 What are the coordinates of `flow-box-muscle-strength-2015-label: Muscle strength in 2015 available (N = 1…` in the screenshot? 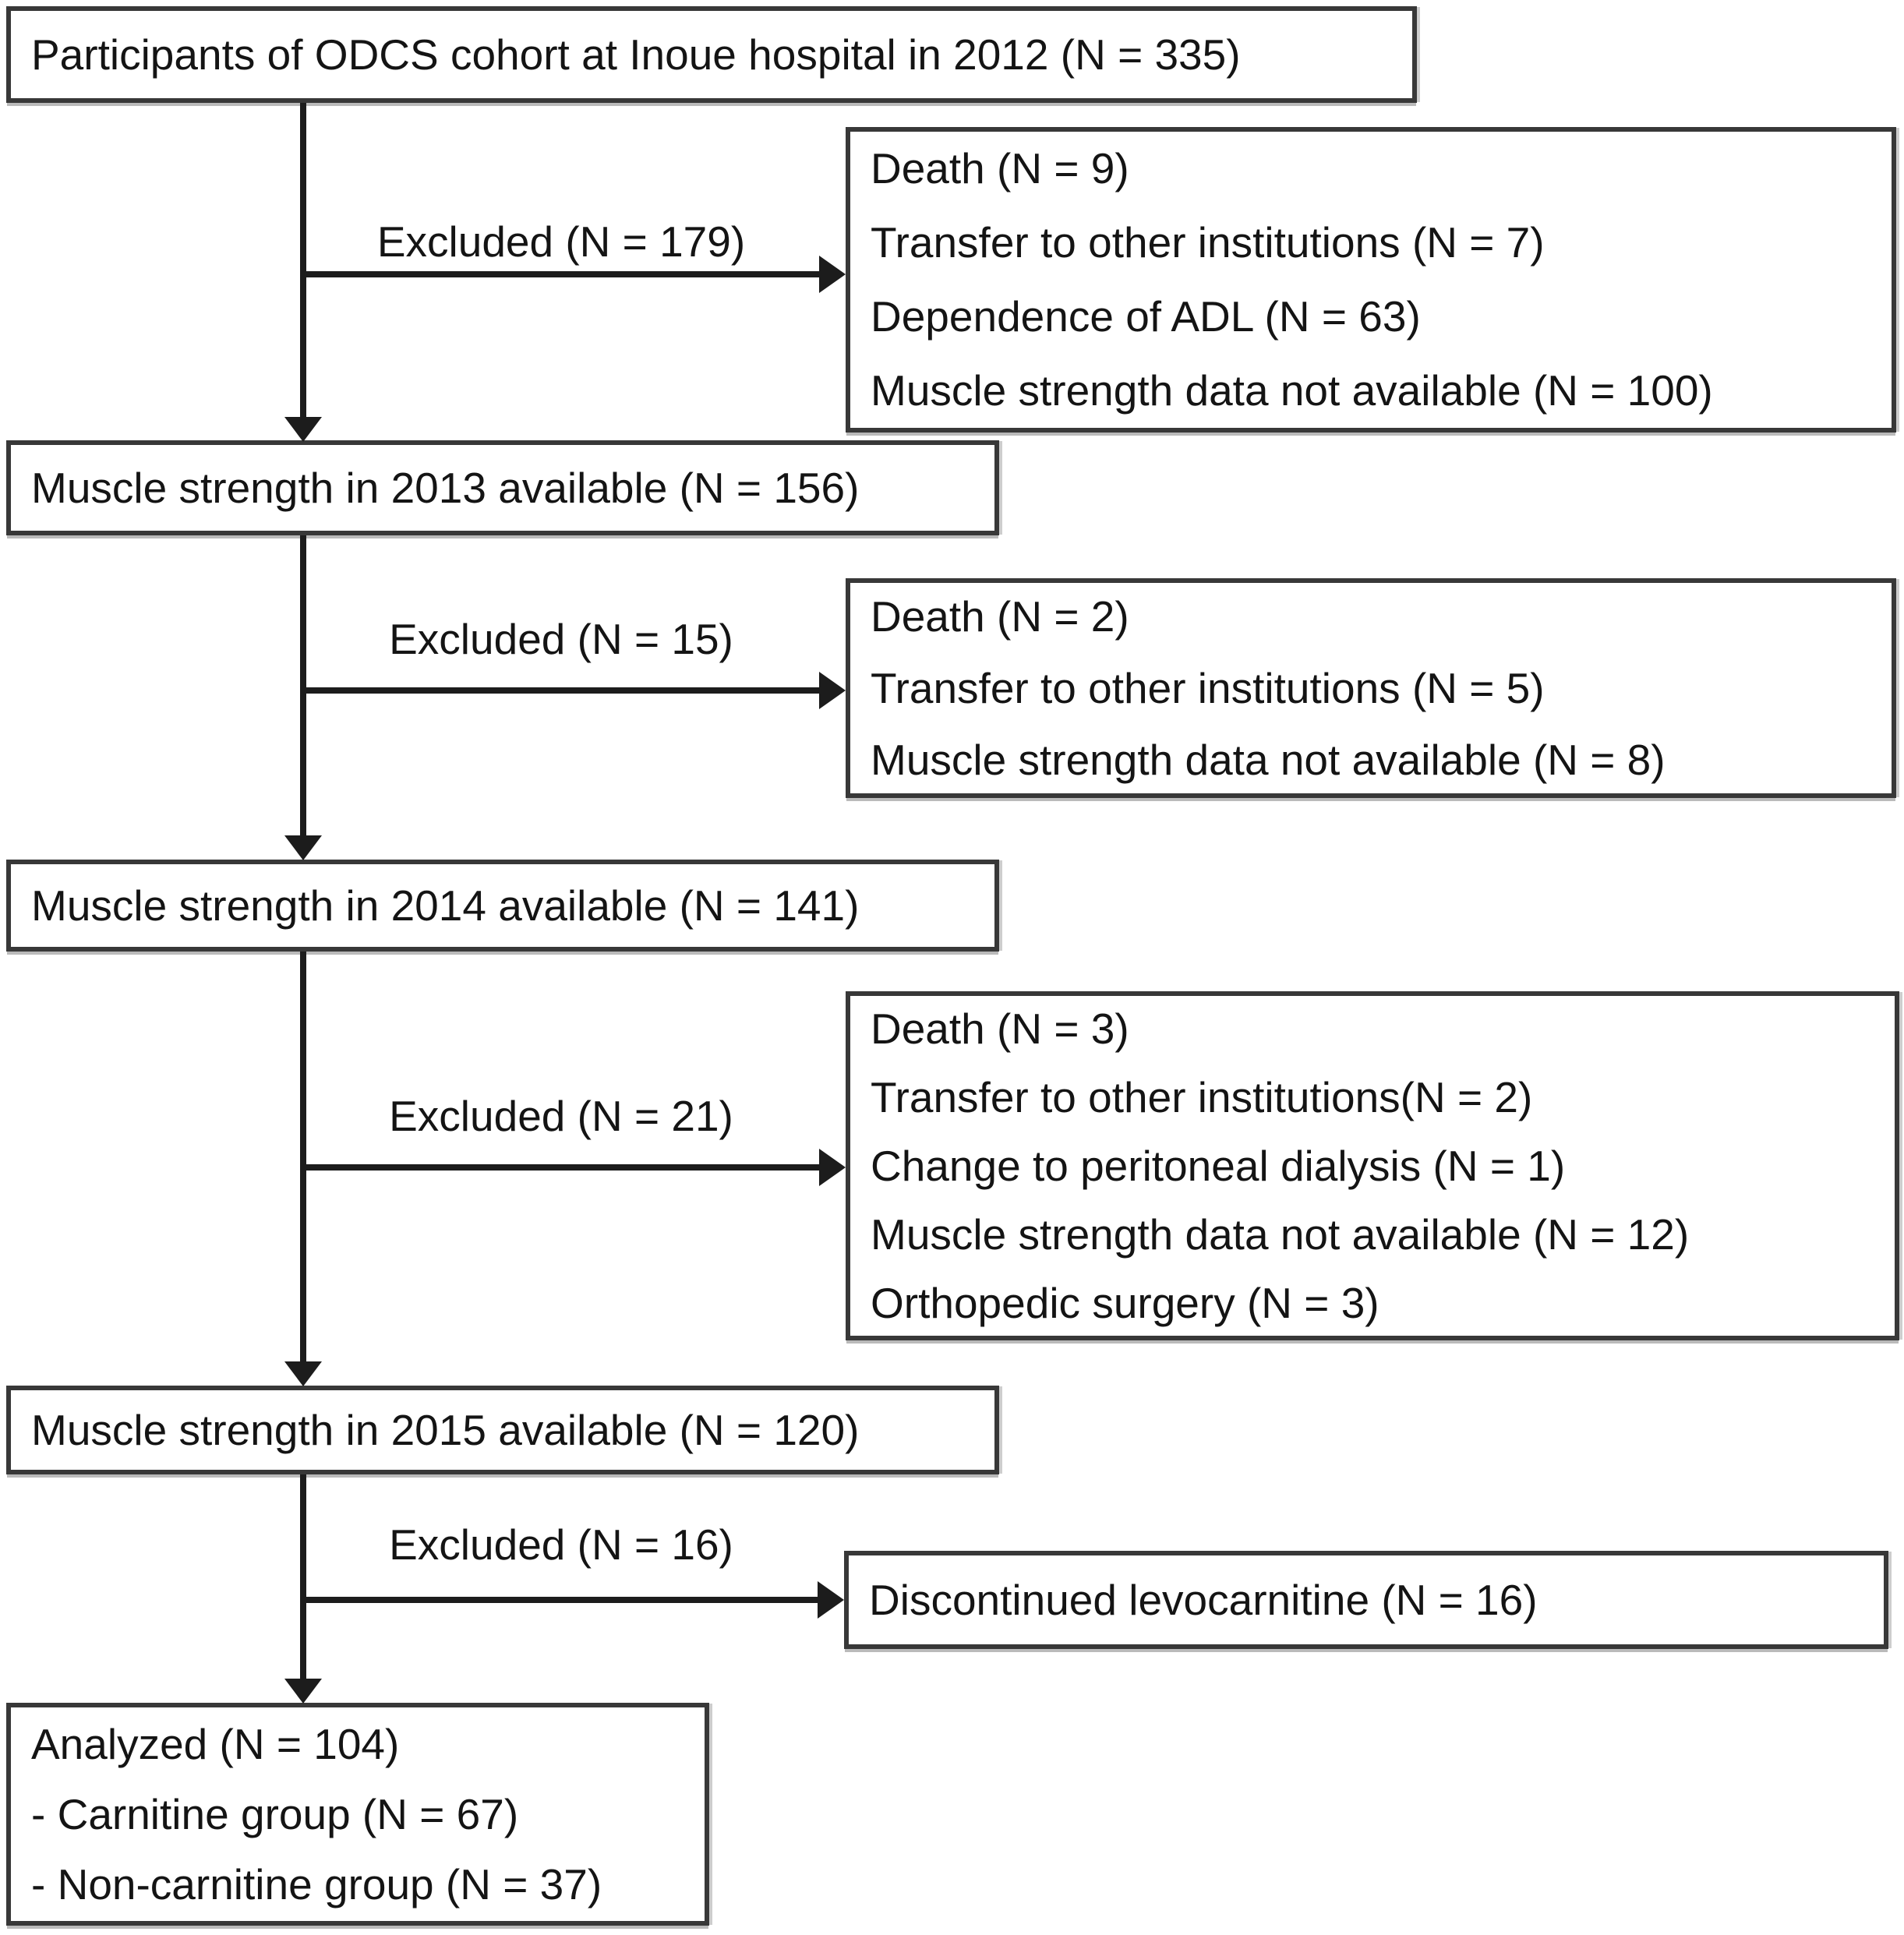 It's located at (446, 1430).